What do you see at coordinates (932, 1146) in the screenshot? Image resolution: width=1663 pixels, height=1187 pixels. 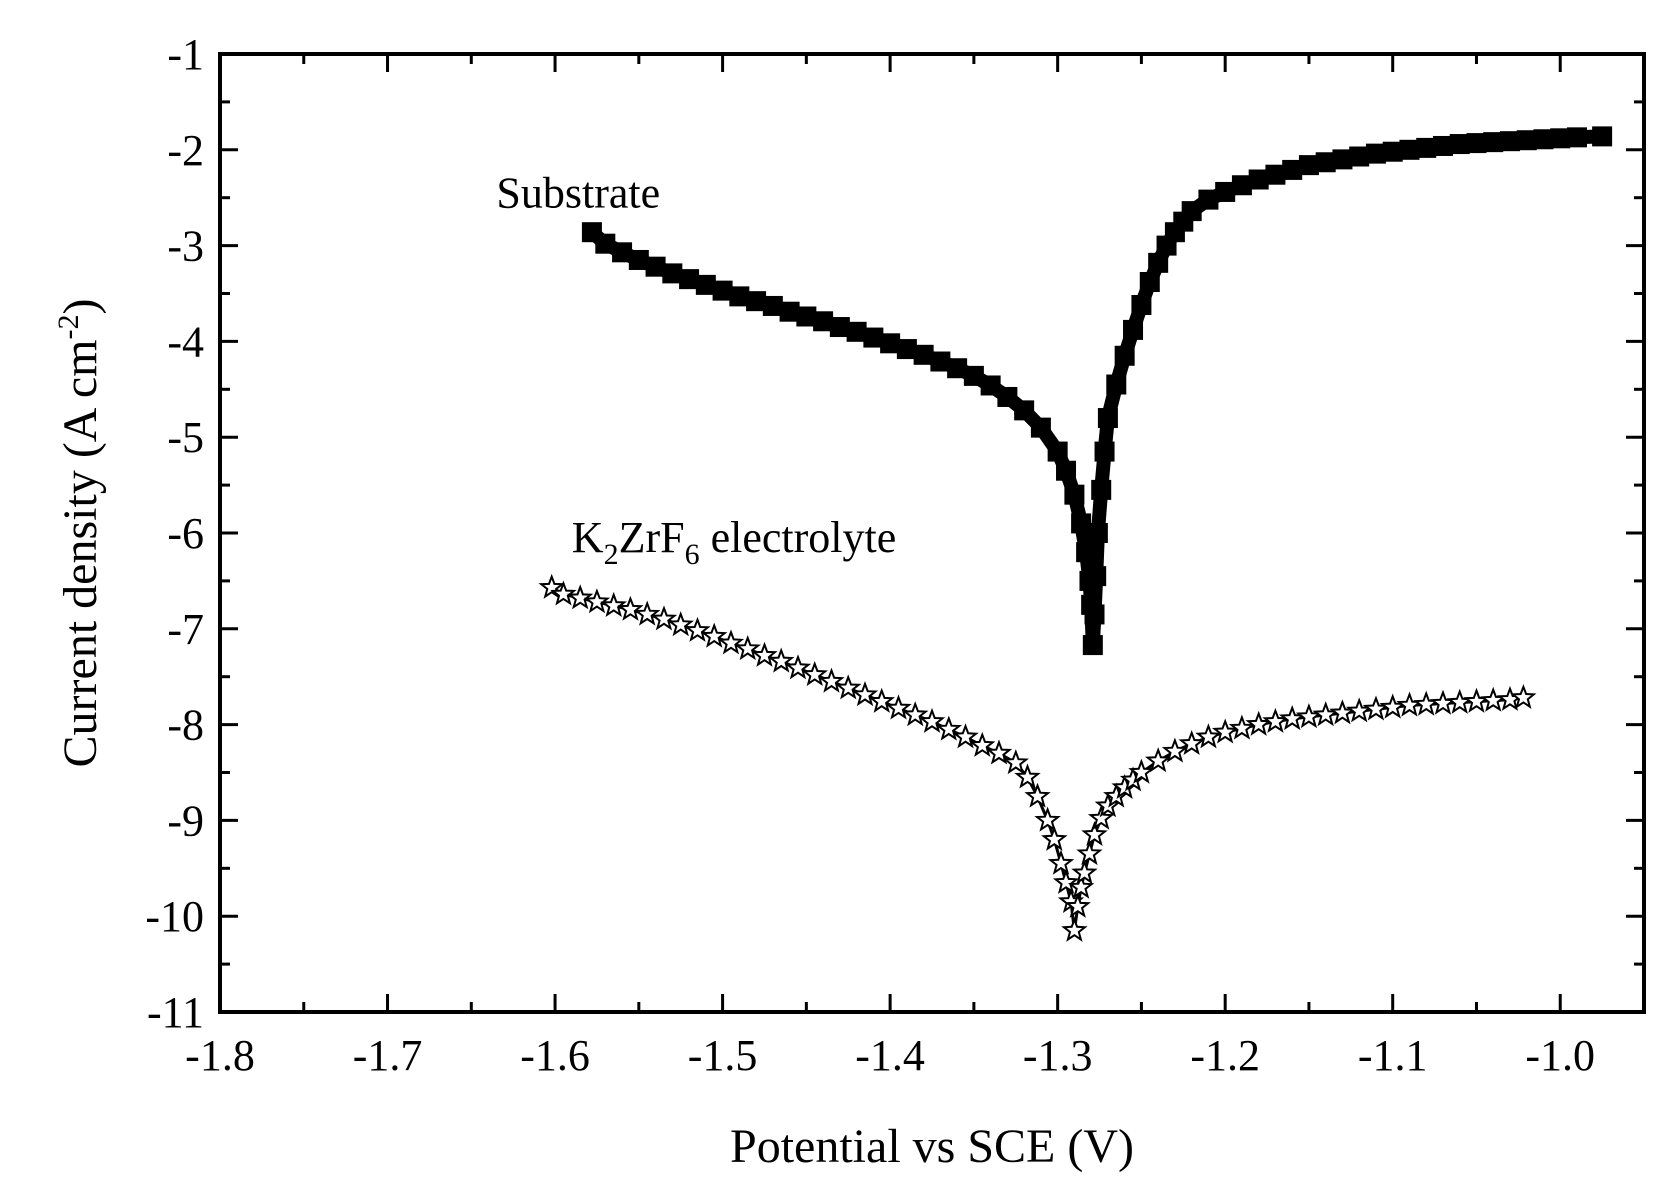 I see `x-axis-title: Potential vs SCE (V)` at bounding box center [932, 1146].